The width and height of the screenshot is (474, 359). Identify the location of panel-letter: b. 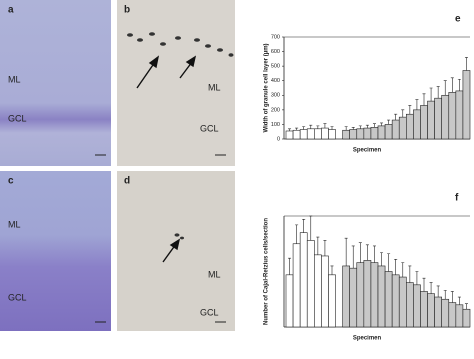
(127, 10).